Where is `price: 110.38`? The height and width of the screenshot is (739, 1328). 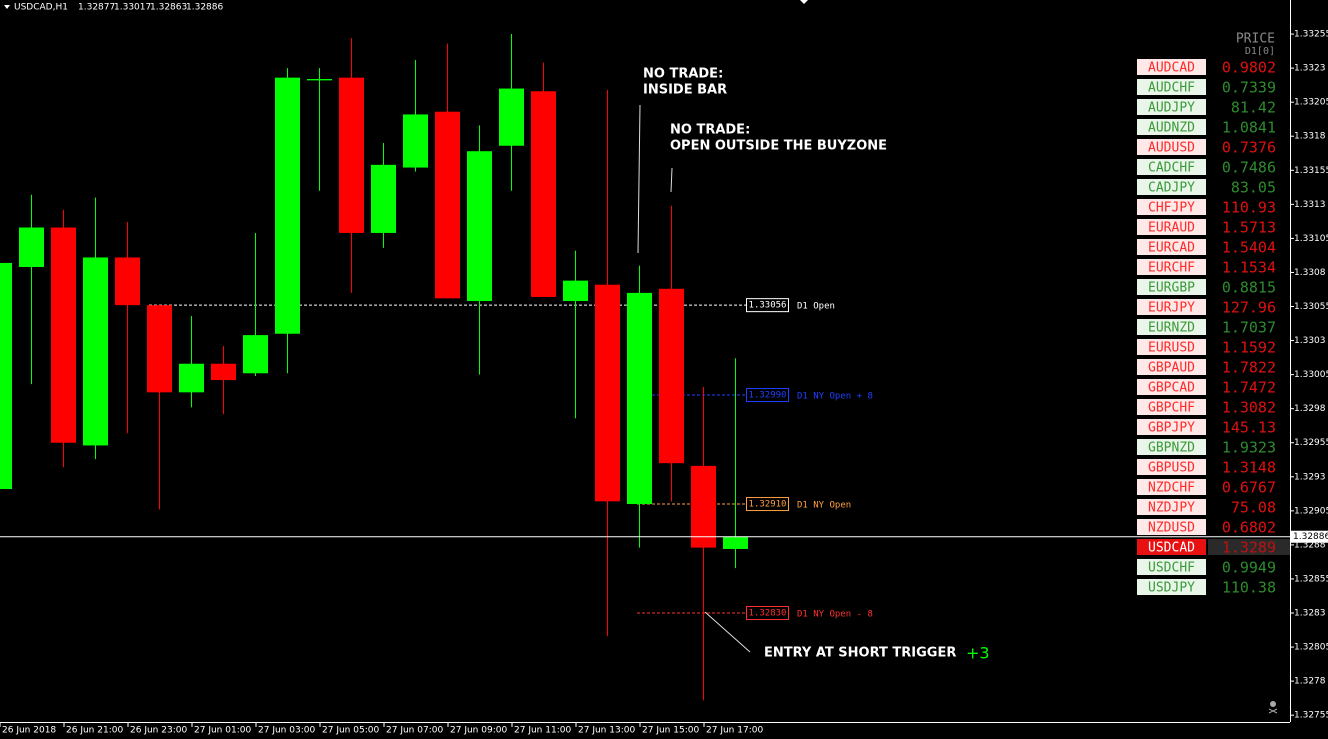
price: 110.38 is located at coordinates (1249, 588).